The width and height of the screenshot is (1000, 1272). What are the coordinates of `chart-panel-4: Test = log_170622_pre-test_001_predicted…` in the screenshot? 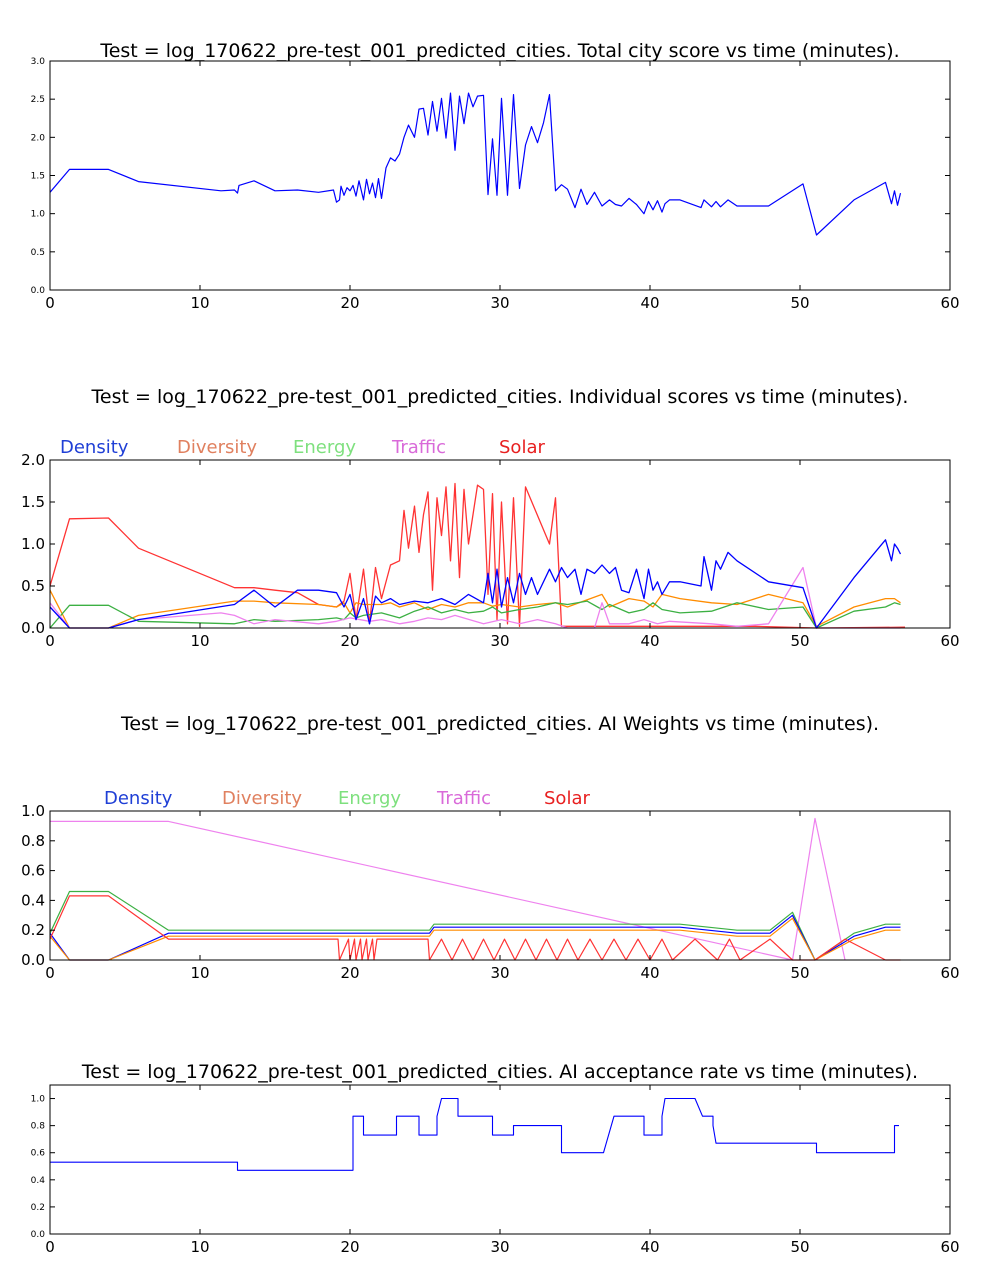 It's located at (495, 1158).